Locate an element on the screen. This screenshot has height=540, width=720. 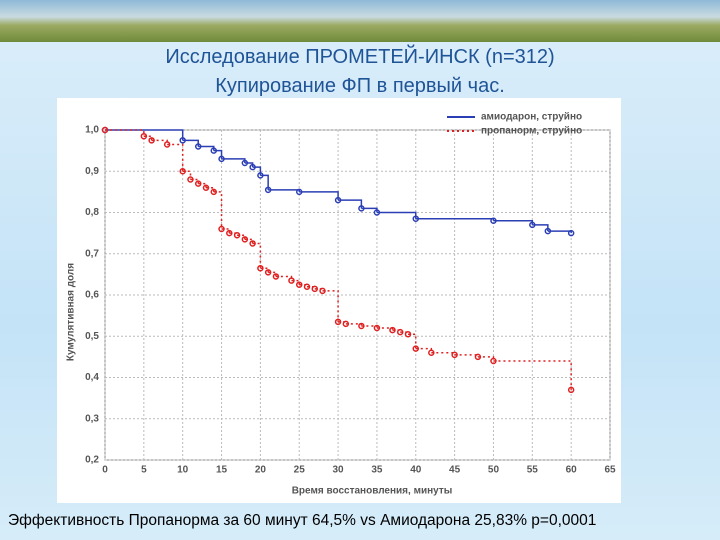
y-tick-label: 0,8 is located at coordinates (92, 212).